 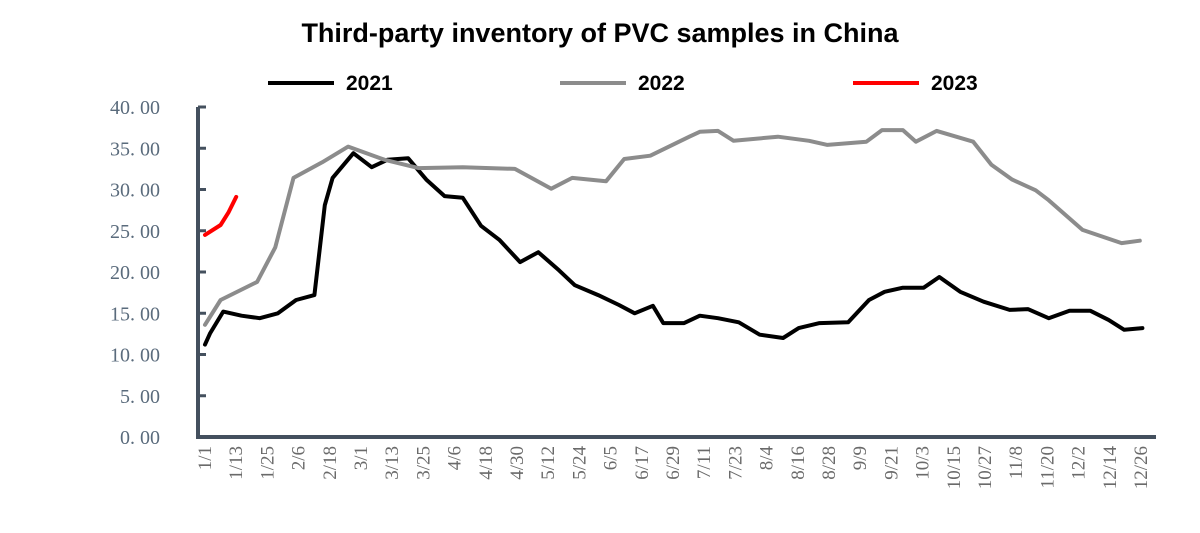 What do you see at coordinates (923, 463) in the screenshot?
I see `x-tick-label: 10/3` at bounding box center [923, 463].